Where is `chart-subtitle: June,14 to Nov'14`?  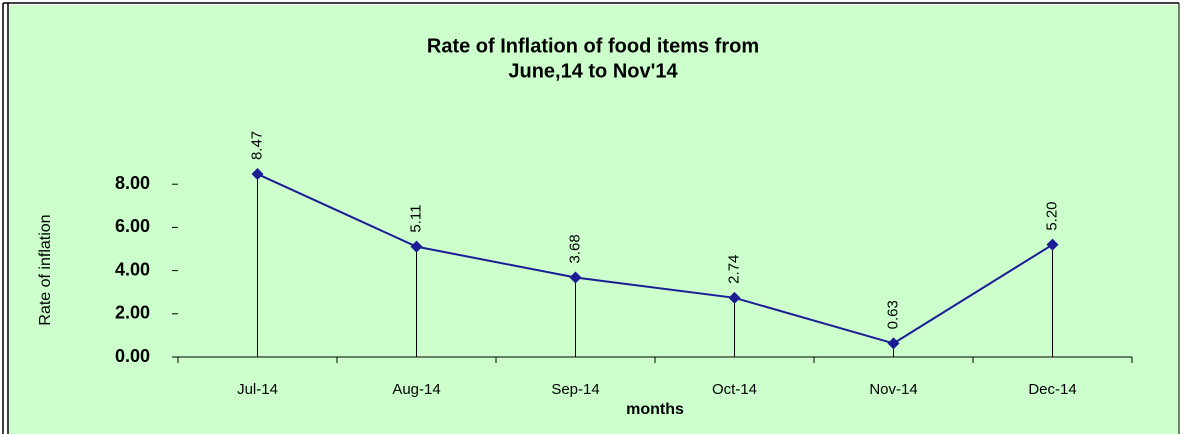
chart-subtitle: June,14 to Nov'14 is located at coordinates (593, 71).